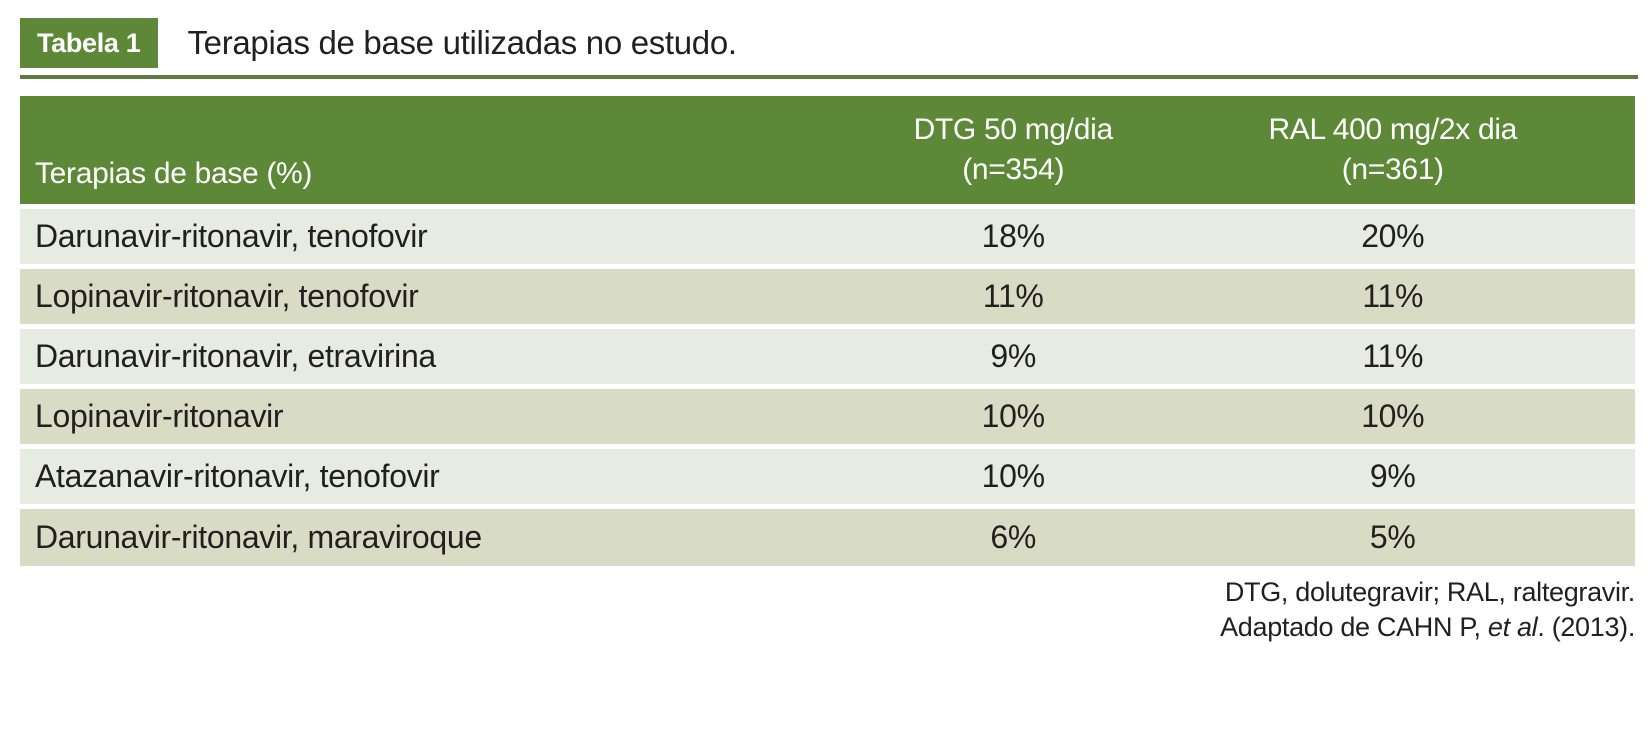 The image size is (1650, 738). I want to click on column-header-ral: RAL 400 mg/2x dia (n=361), so click(1392, 151).